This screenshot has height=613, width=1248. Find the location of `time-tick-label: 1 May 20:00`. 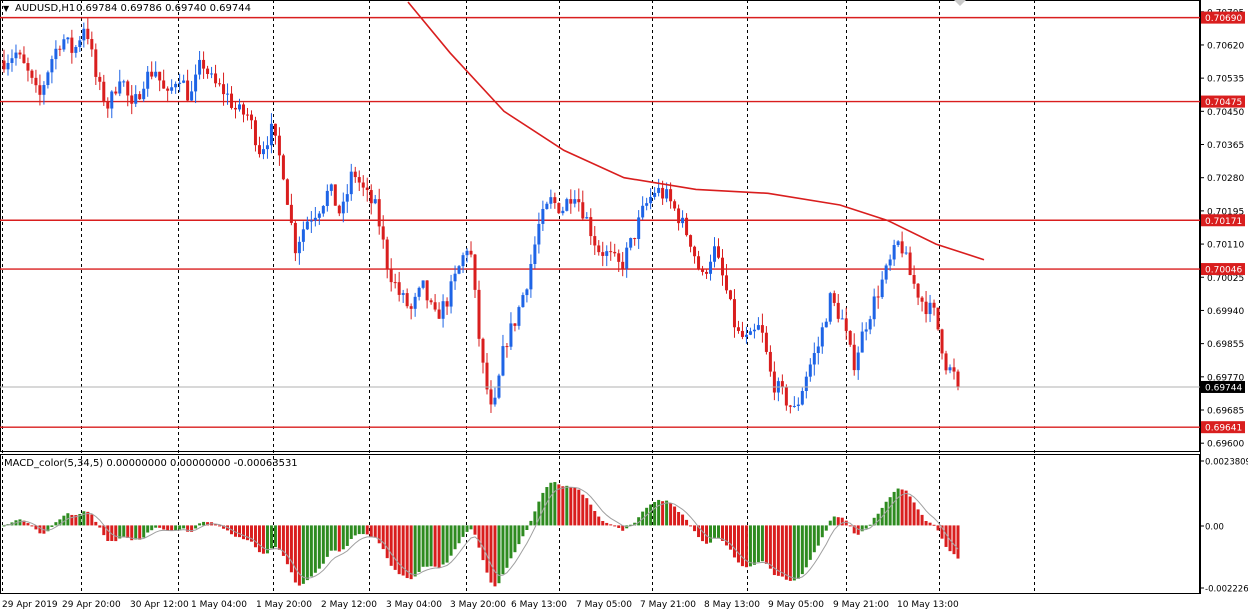

time-tick-label: 1 May 20:00 is located at coordinates (284, 605).